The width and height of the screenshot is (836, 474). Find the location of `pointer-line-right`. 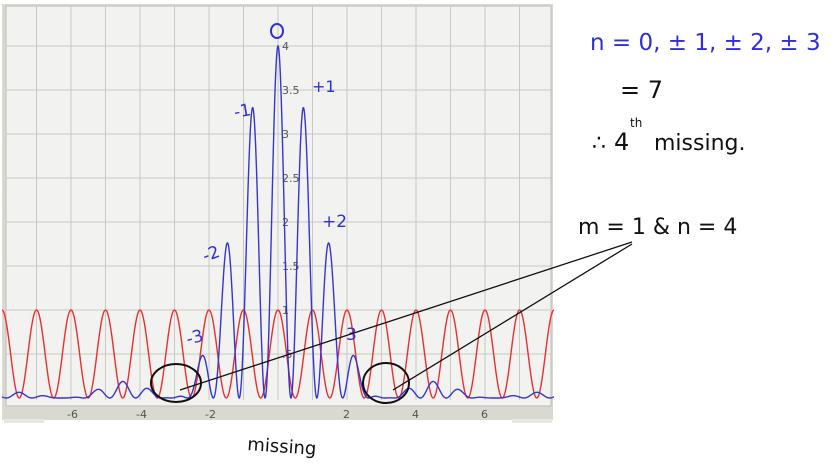

pointer-line-right is located at coordinates (512, 317).